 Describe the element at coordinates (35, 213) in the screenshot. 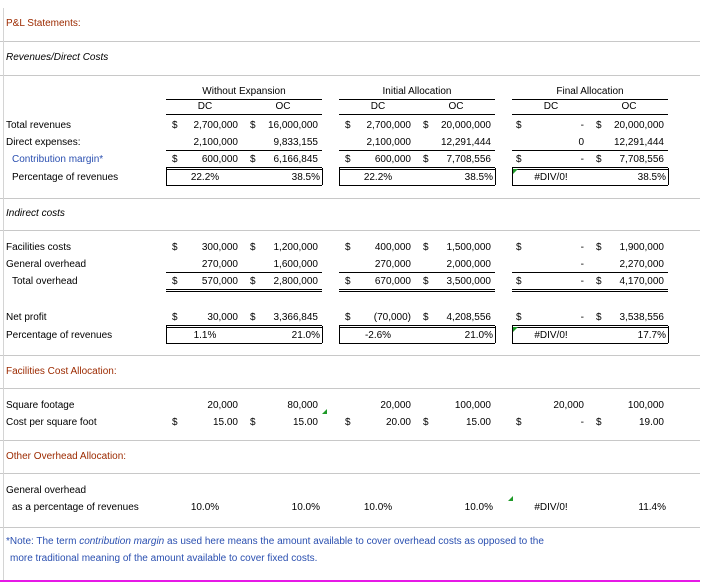

I see `section-indirect-costs: Indirect costs` at that location.